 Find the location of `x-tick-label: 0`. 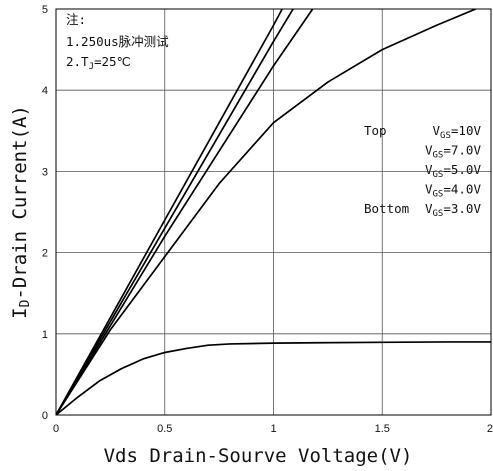

x-tick-label: 0 is located at coordinates (56, 429).